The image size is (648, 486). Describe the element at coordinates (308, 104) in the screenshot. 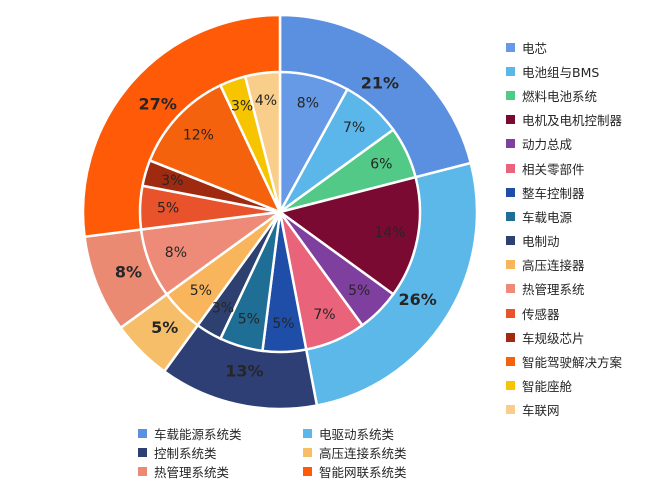

I see `inner-ring-label-1: 8%` at that location.